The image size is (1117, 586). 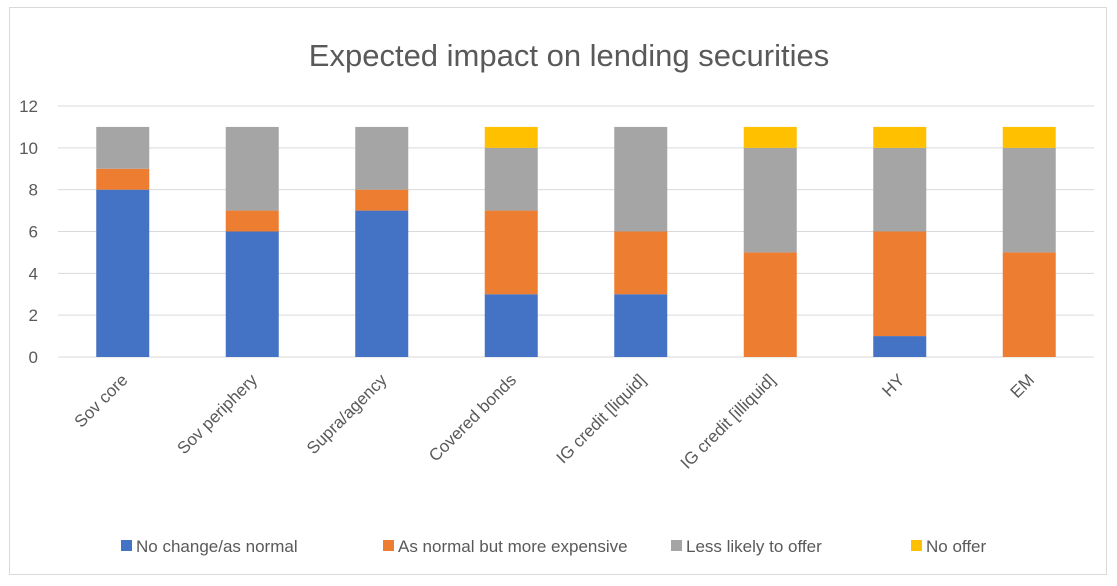 I want to click on y-tick-label: 12, so click(x=28, y=106).